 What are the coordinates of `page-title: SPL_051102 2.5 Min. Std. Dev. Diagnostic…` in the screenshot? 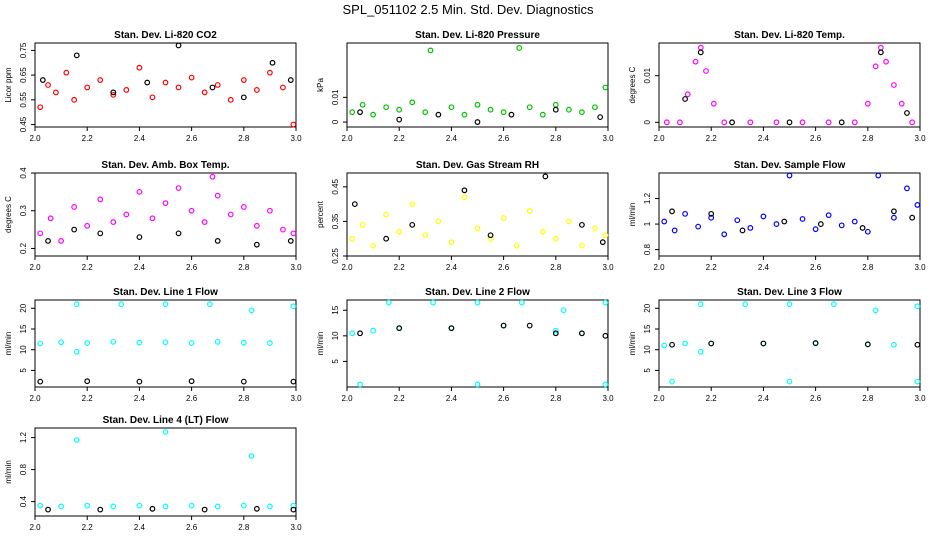 It's located at (468, 9).